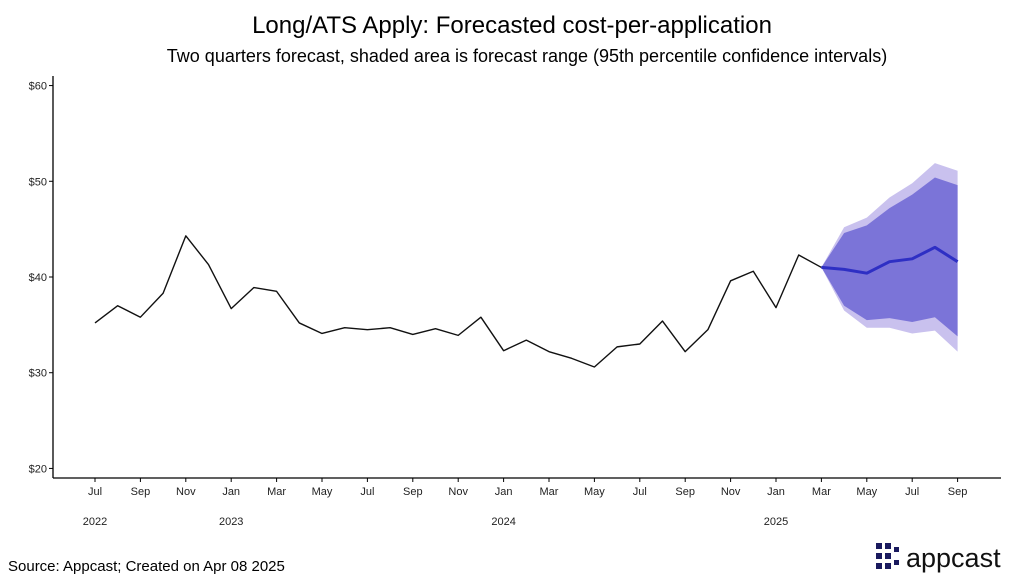 Image resolution: width=1024 pixels, height=582 pixels. What do you see at coordinates (38, 87) in the screenshot?
I see `y-tick-label: $60` at bounding box center [38, 87].